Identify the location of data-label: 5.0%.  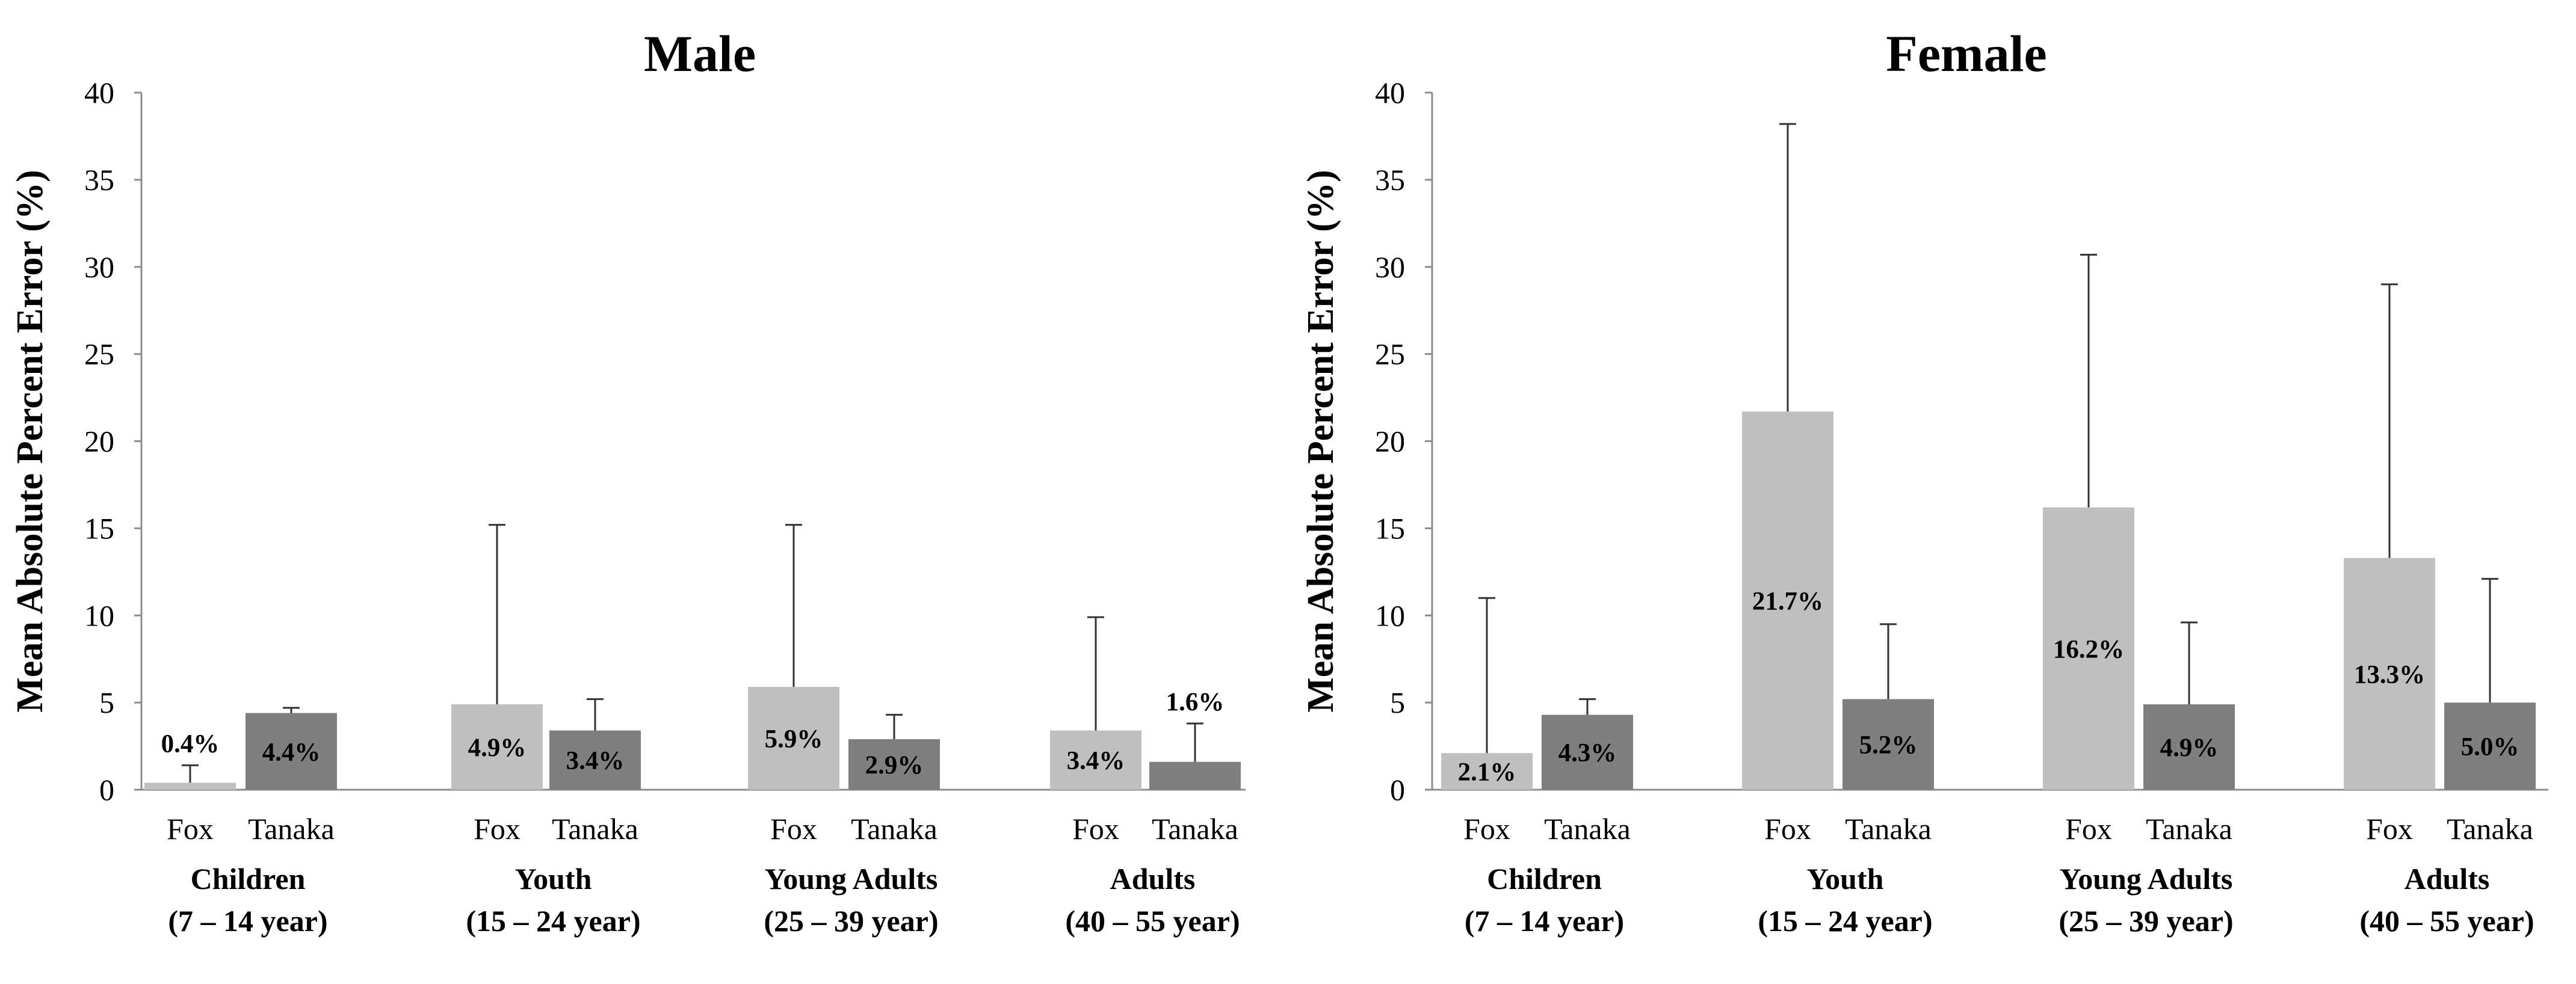
(2490, 747).